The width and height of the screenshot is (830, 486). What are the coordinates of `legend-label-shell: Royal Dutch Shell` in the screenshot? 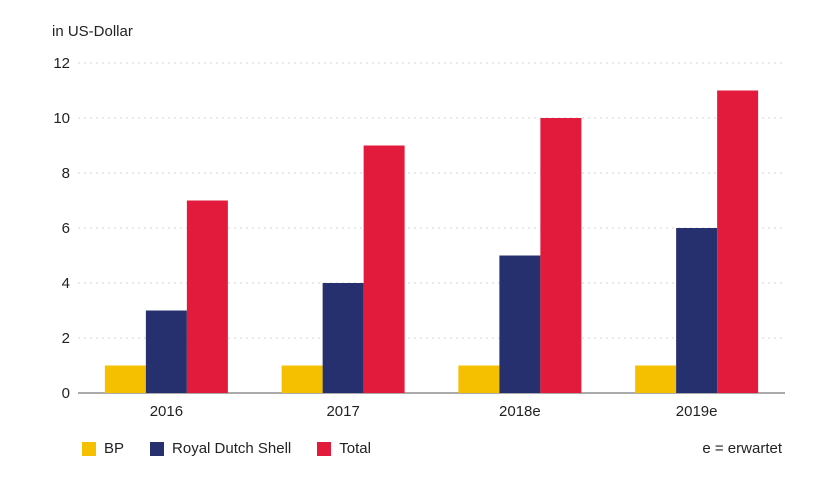 It's located at (232, 448).